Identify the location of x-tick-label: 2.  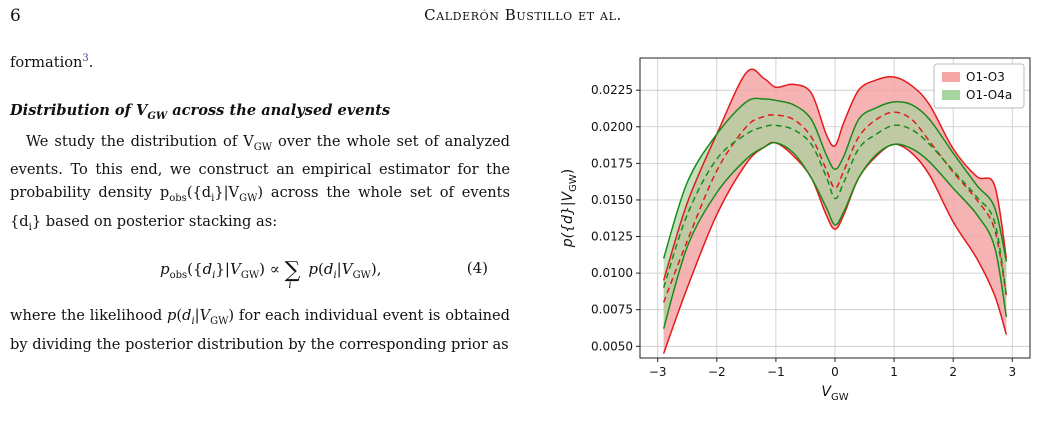
(953, 372).